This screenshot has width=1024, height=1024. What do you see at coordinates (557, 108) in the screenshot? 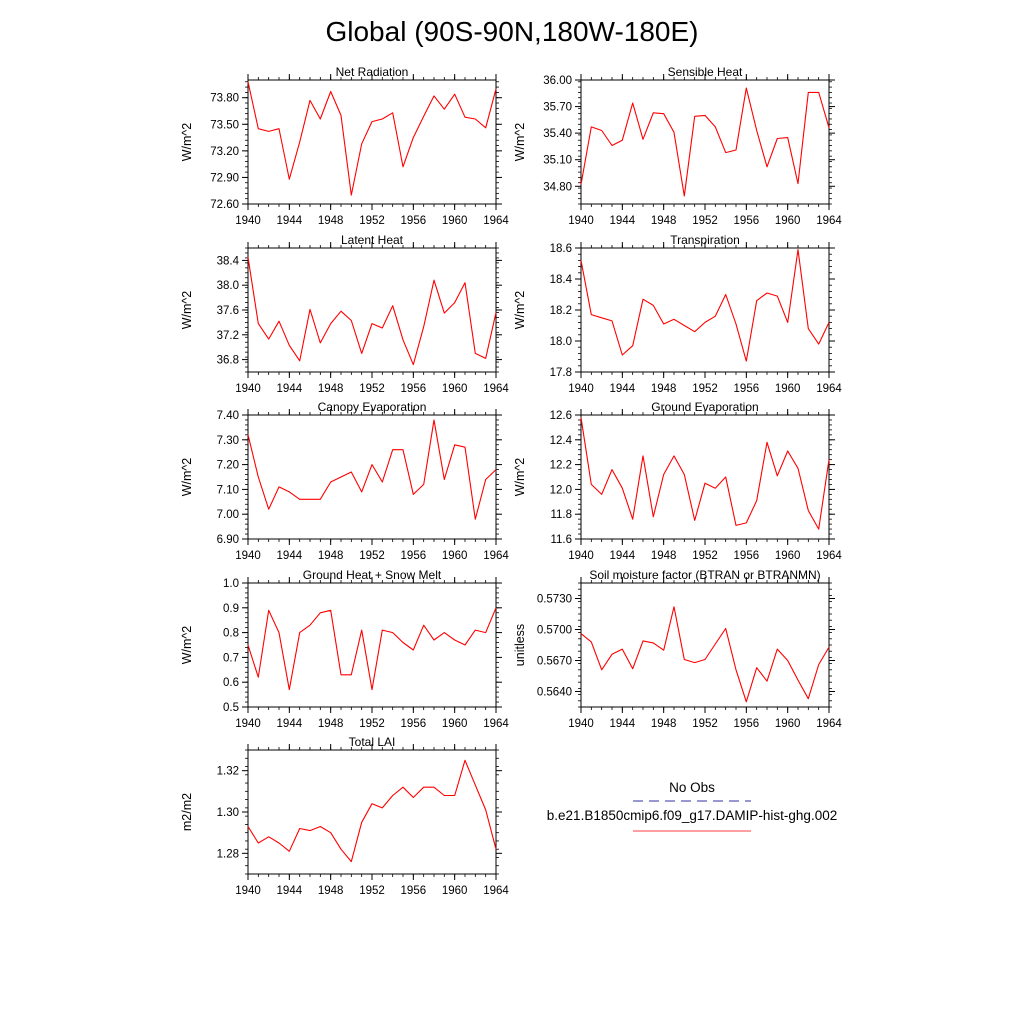
I see `y-tick-label: 35.70` at bounding box center [557, 108].